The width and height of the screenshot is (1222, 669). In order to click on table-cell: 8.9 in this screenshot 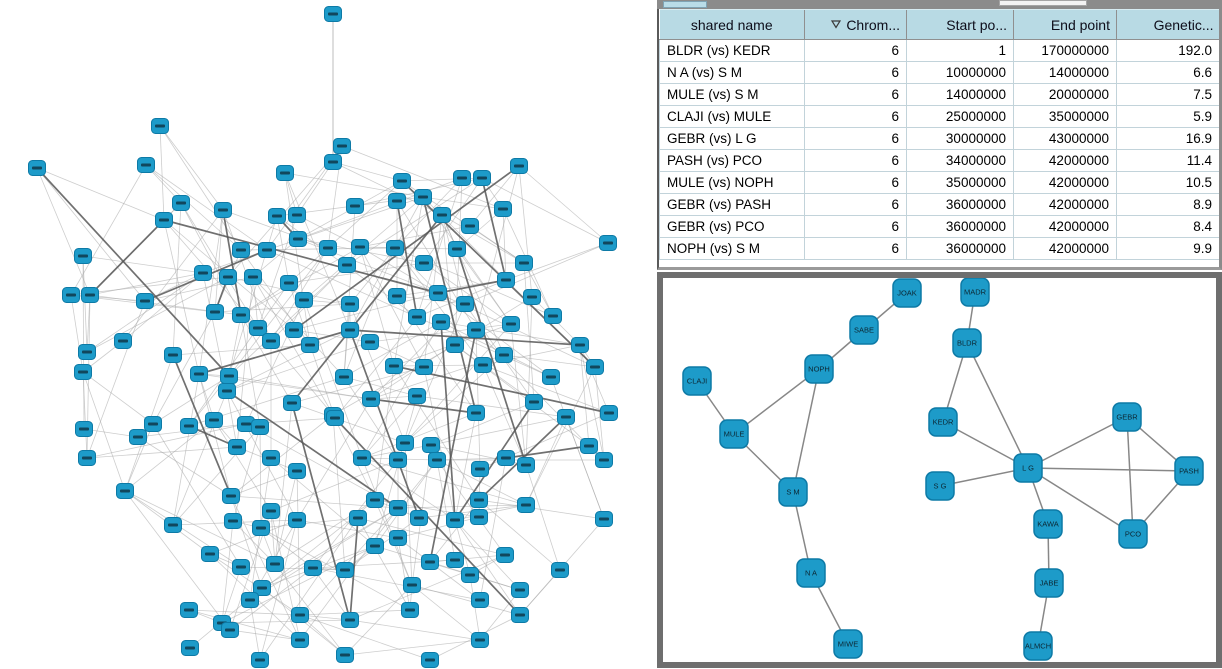, I will do `click(1167, 204)`.